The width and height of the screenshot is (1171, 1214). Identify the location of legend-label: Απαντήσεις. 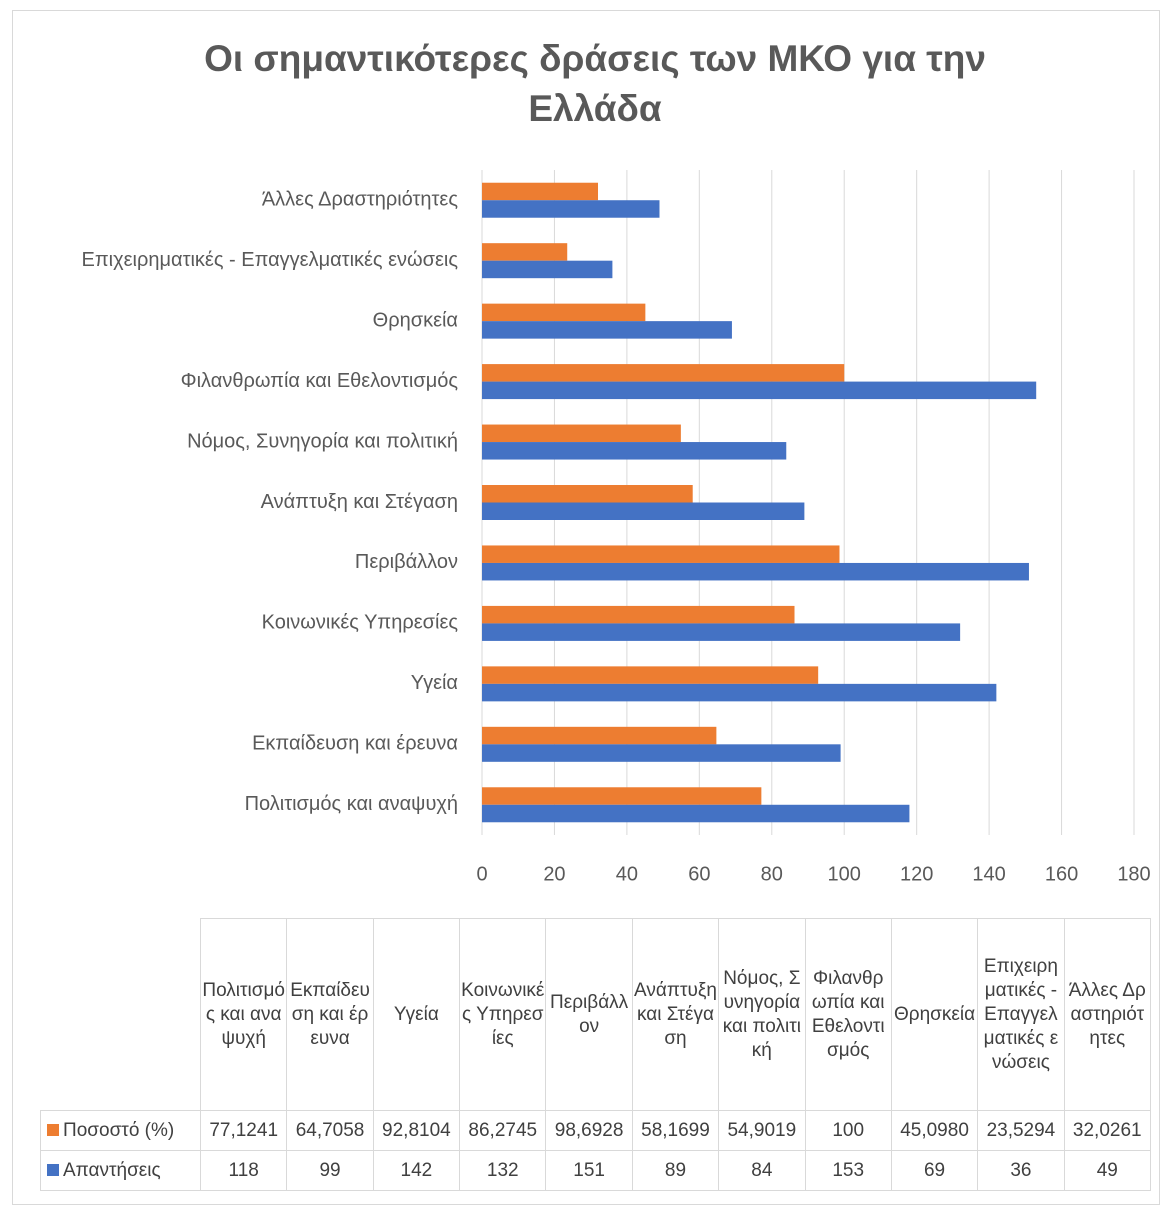
(112, 1170).